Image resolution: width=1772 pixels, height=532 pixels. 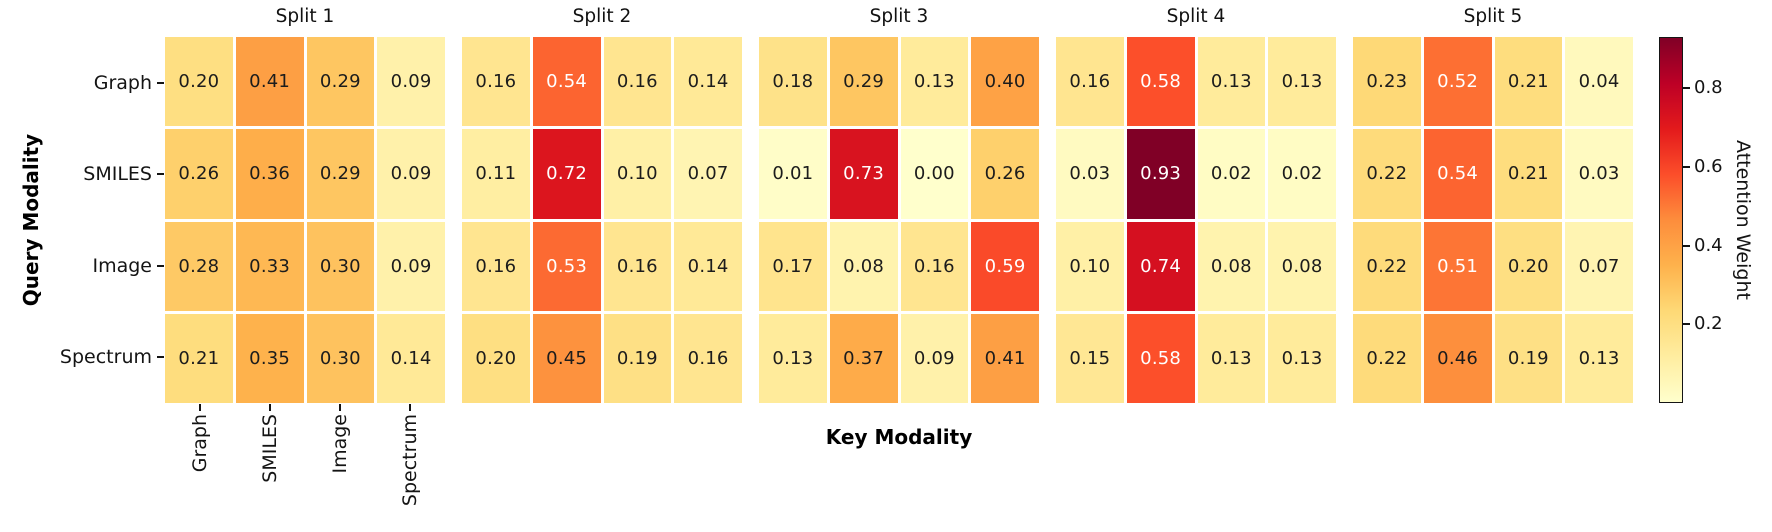 I want to click on heatmap-cell: 0.59, so click(x=1005, y=266).